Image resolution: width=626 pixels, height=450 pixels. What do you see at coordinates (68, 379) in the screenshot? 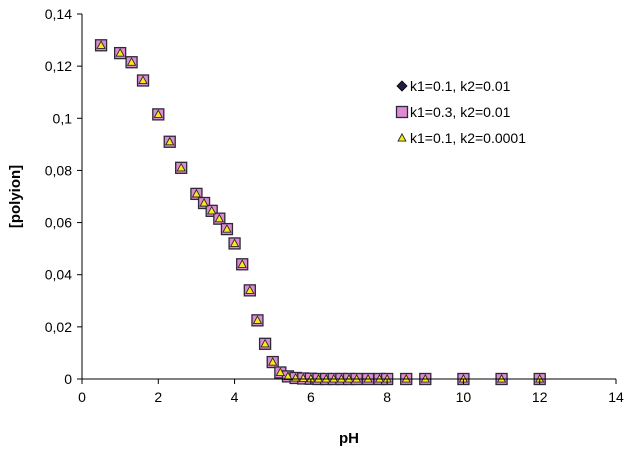
I see `y-tick-label: 0` at bounding box center [68, 379].